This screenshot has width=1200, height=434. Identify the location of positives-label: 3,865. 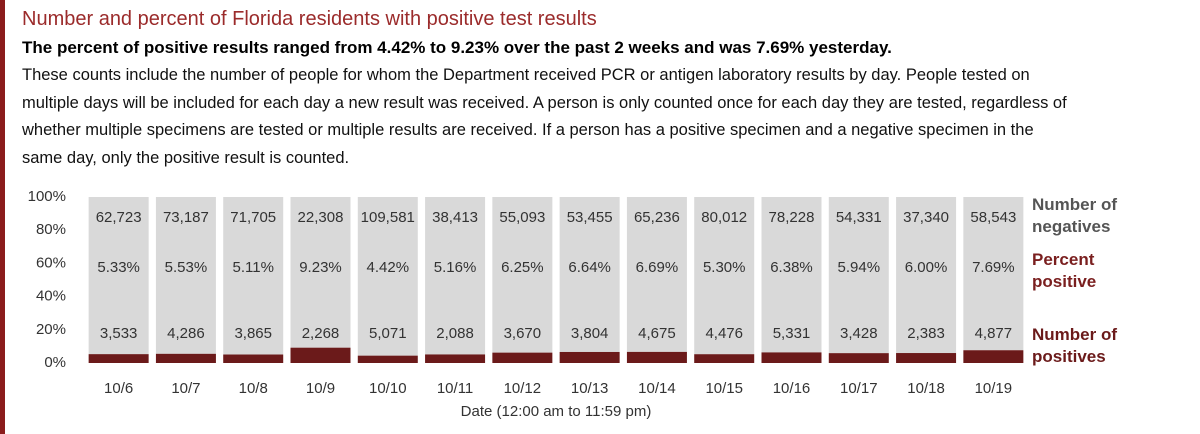
(253, 333).